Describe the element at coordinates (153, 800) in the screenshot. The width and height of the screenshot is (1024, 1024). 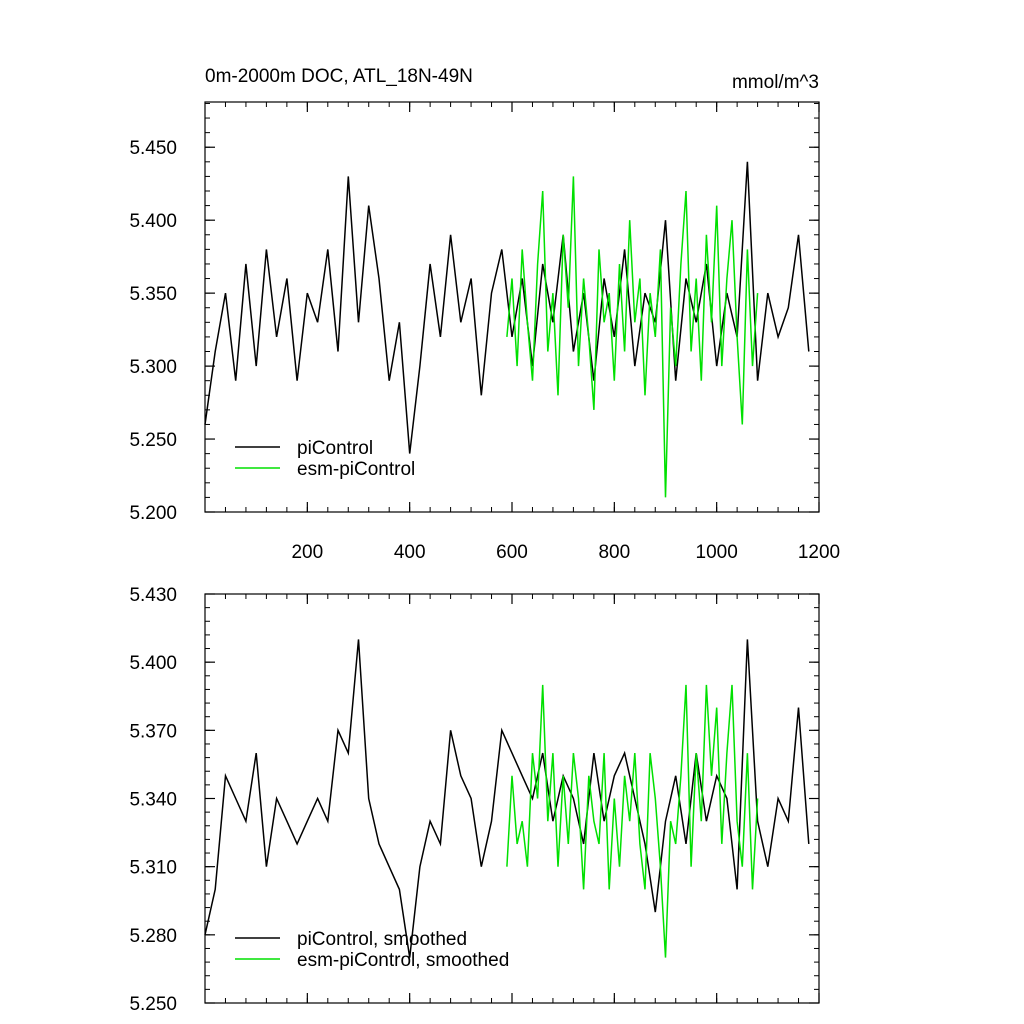
I see `y-tick-label: 5.340` at that location.